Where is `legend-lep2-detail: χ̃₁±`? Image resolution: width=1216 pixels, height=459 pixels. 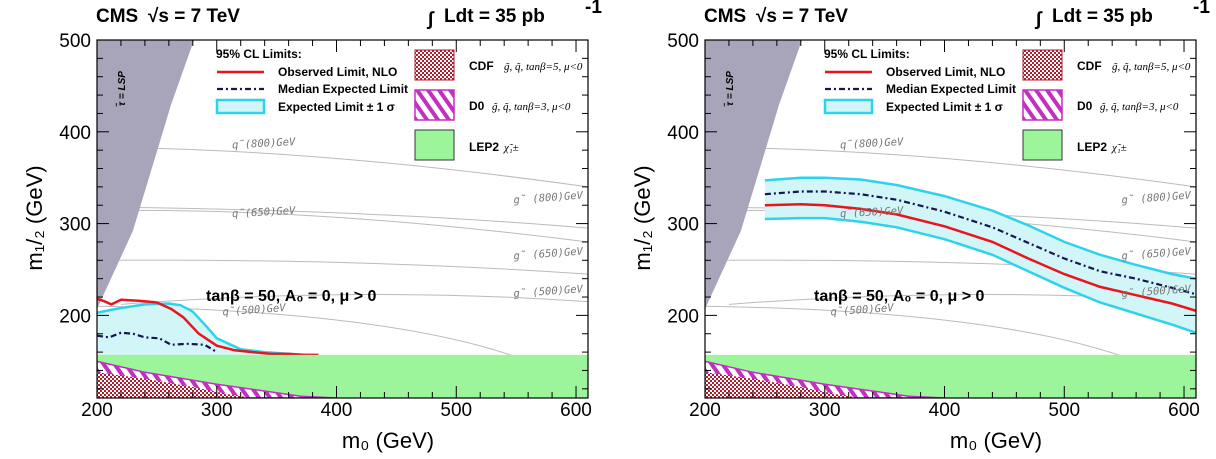
legend-lep2-detail: χ̃₁± is located at coordinates (1119, 148).